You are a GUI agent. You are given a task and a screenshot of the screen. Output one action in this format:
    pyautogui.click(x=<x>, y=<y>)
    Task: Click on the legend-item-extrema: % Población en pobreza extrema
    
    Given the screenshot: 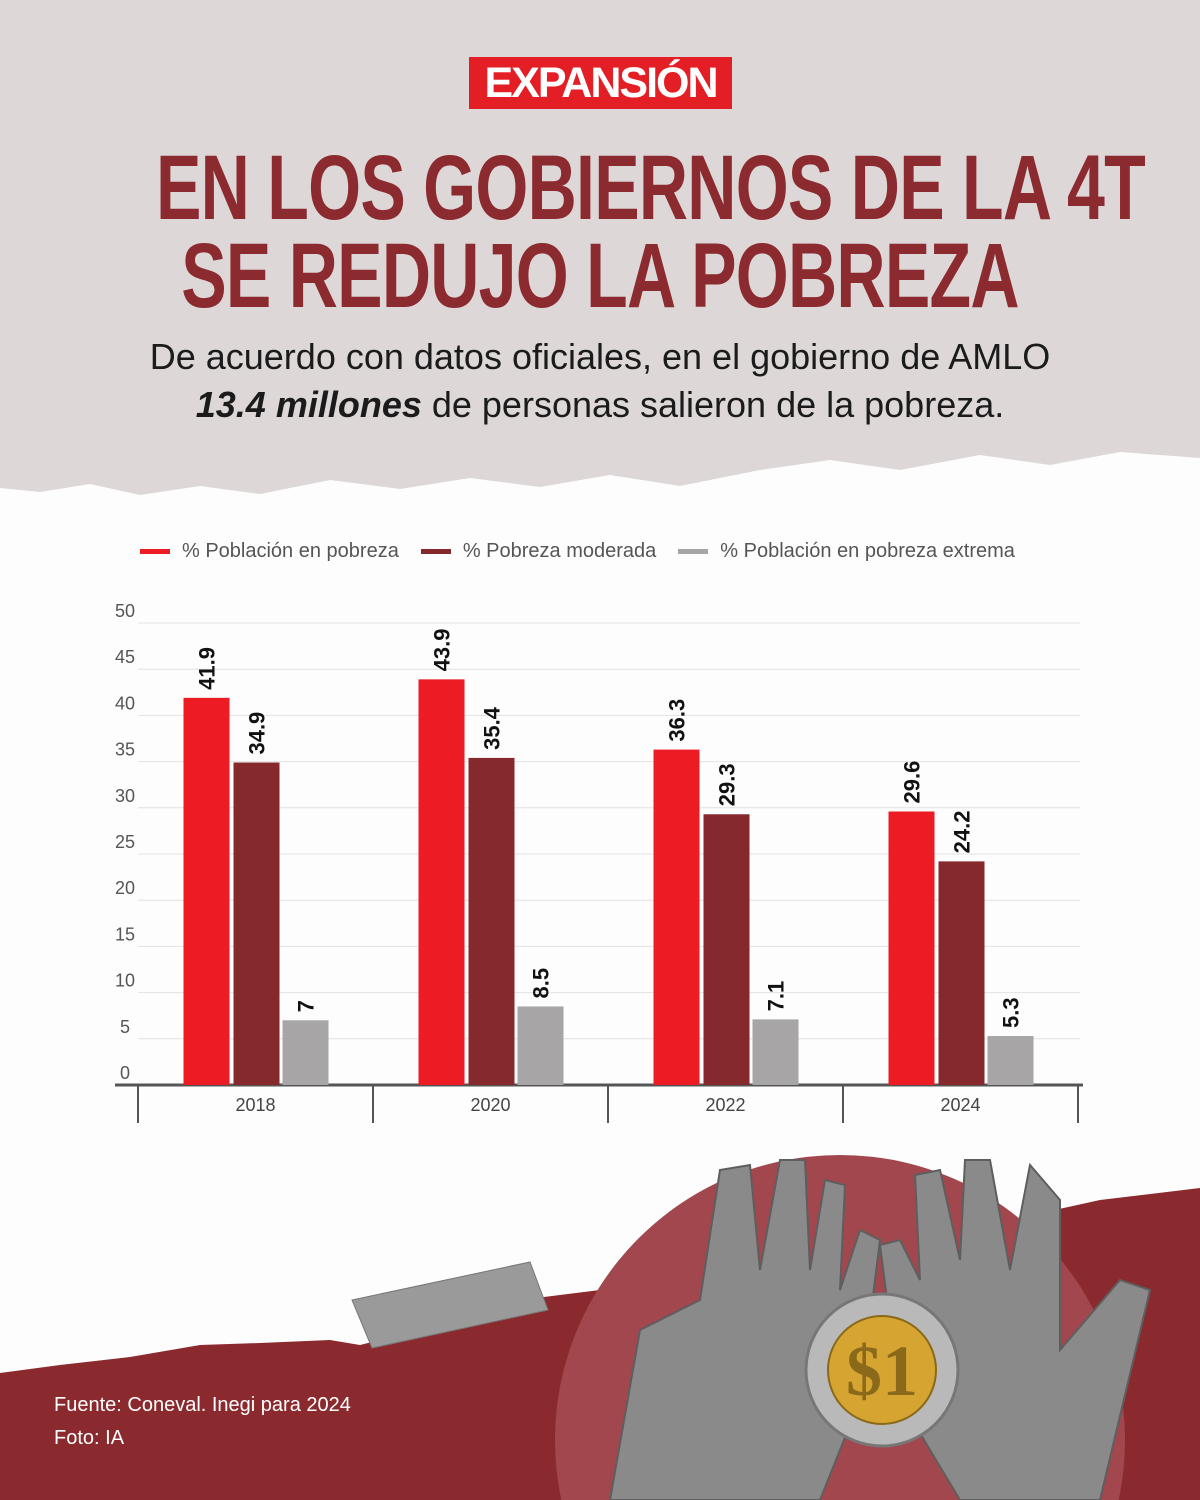 What is the action you would take?
    pyautogui.click(x=846, y=551)
    